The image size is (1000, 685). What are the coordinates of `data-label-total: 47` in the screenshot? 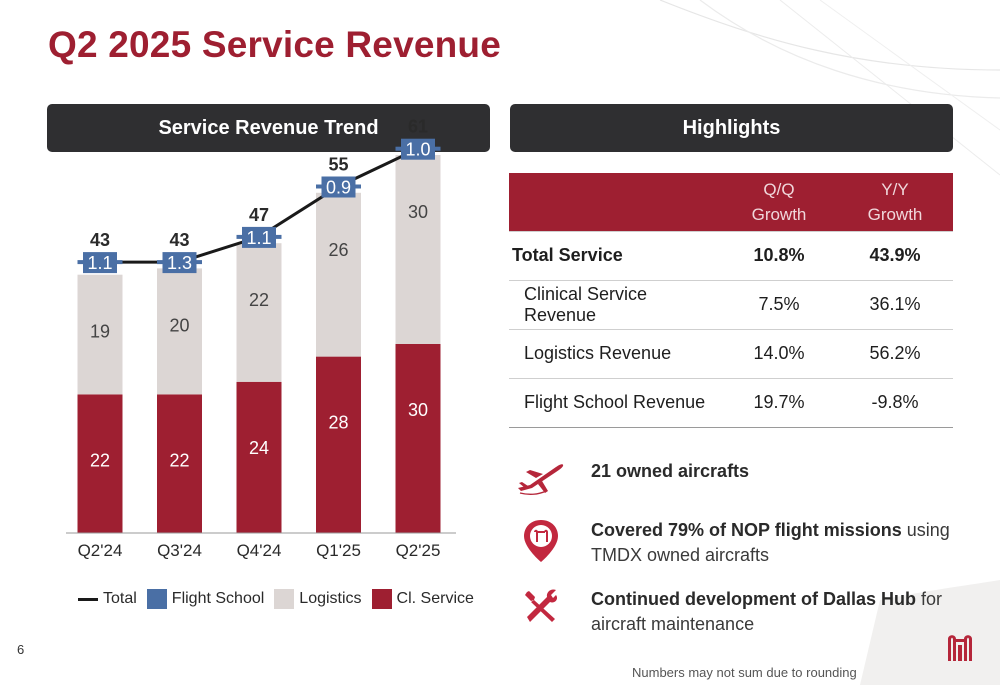 It's located at (259, 215).